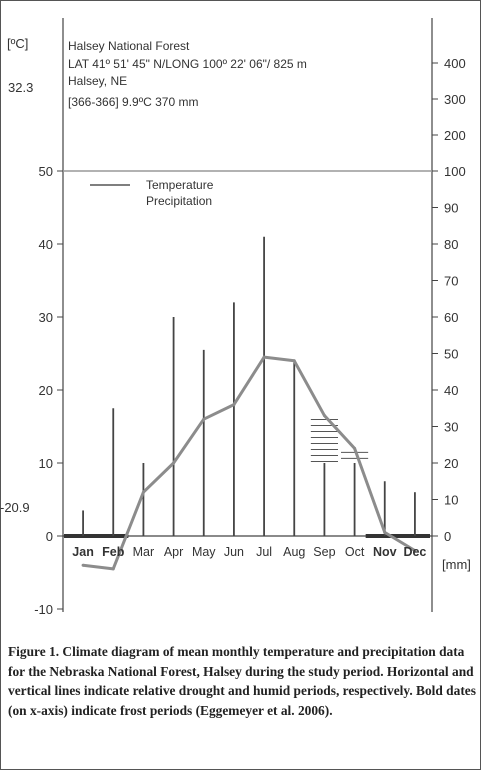 The height and width of the screenshot is (770, 481). Describe the element at coordinates (451, 354) in the screenshot. I see `right-tick-label: 50` at that location.